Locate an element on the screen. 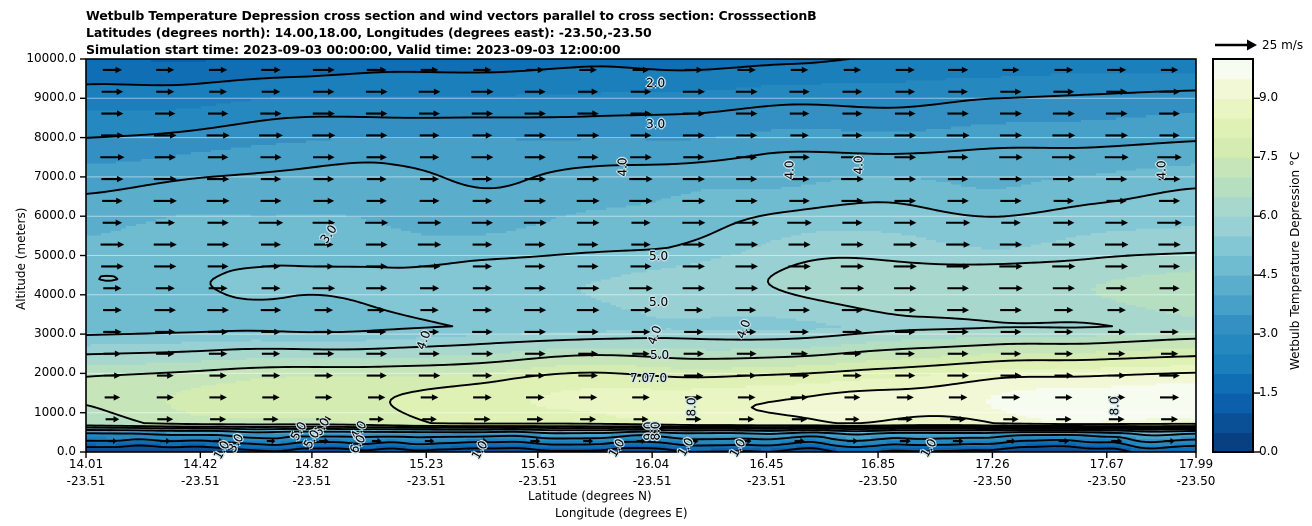 Image resolution: width=1312 pixels, height=526 pixels. quiver-key-label: 25 m/s is located at coordinates (1283, 45).